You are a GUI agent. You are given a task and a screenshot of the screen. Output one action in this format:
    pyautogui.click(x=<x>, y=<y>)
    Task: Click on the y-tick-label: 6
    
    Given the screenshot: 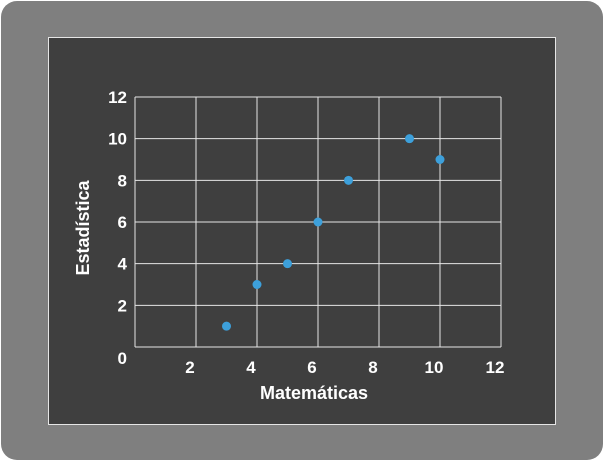 What is the action you would take?
    pyautogui.click(x=122, y=222)
    